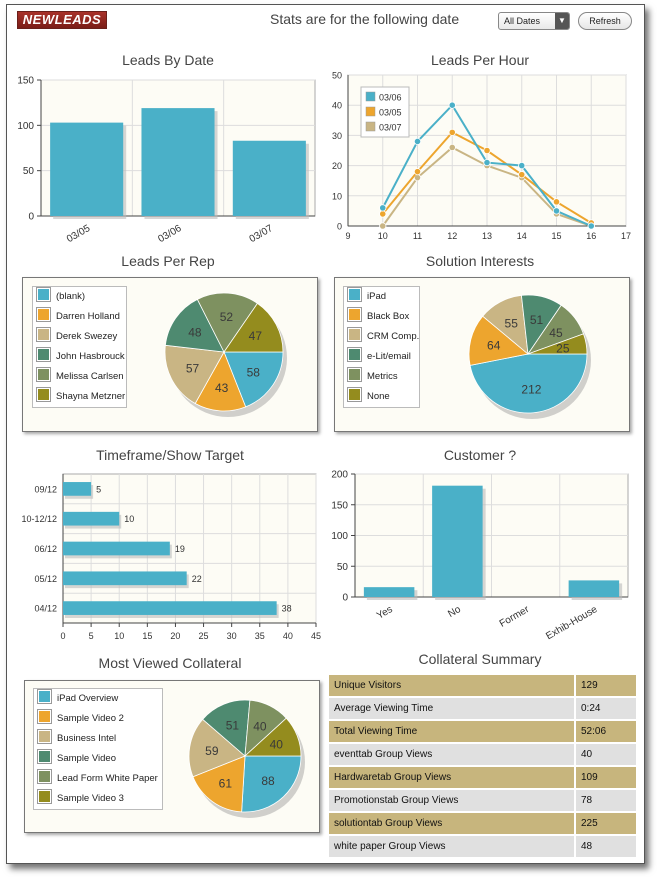 Image resolution: width=657 pixels, height=877 pixels. I want to click on pie-slice-business-intel, so click(217, 748).